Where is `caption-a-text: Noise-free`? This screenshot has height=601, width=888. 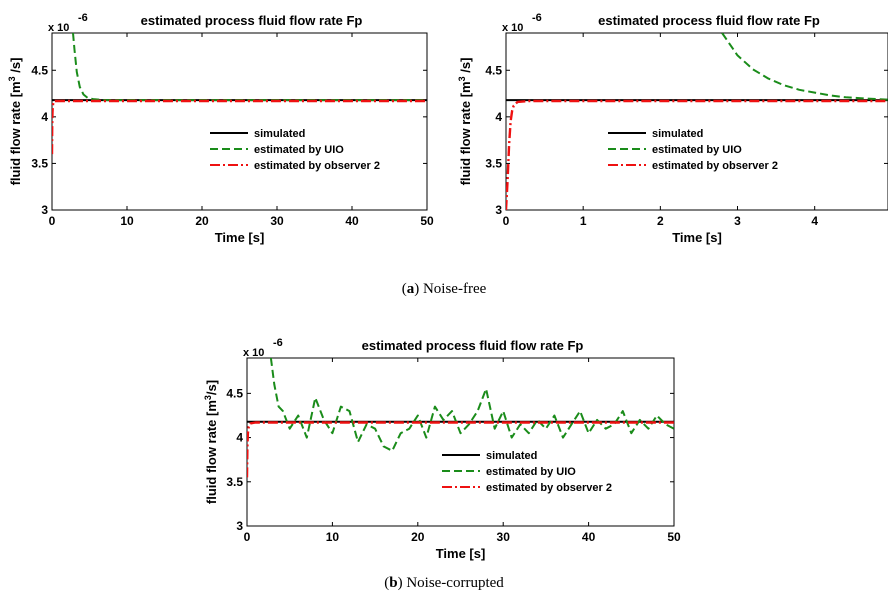 caption-a-text: Noise-free is located at coordinates (453, 289).